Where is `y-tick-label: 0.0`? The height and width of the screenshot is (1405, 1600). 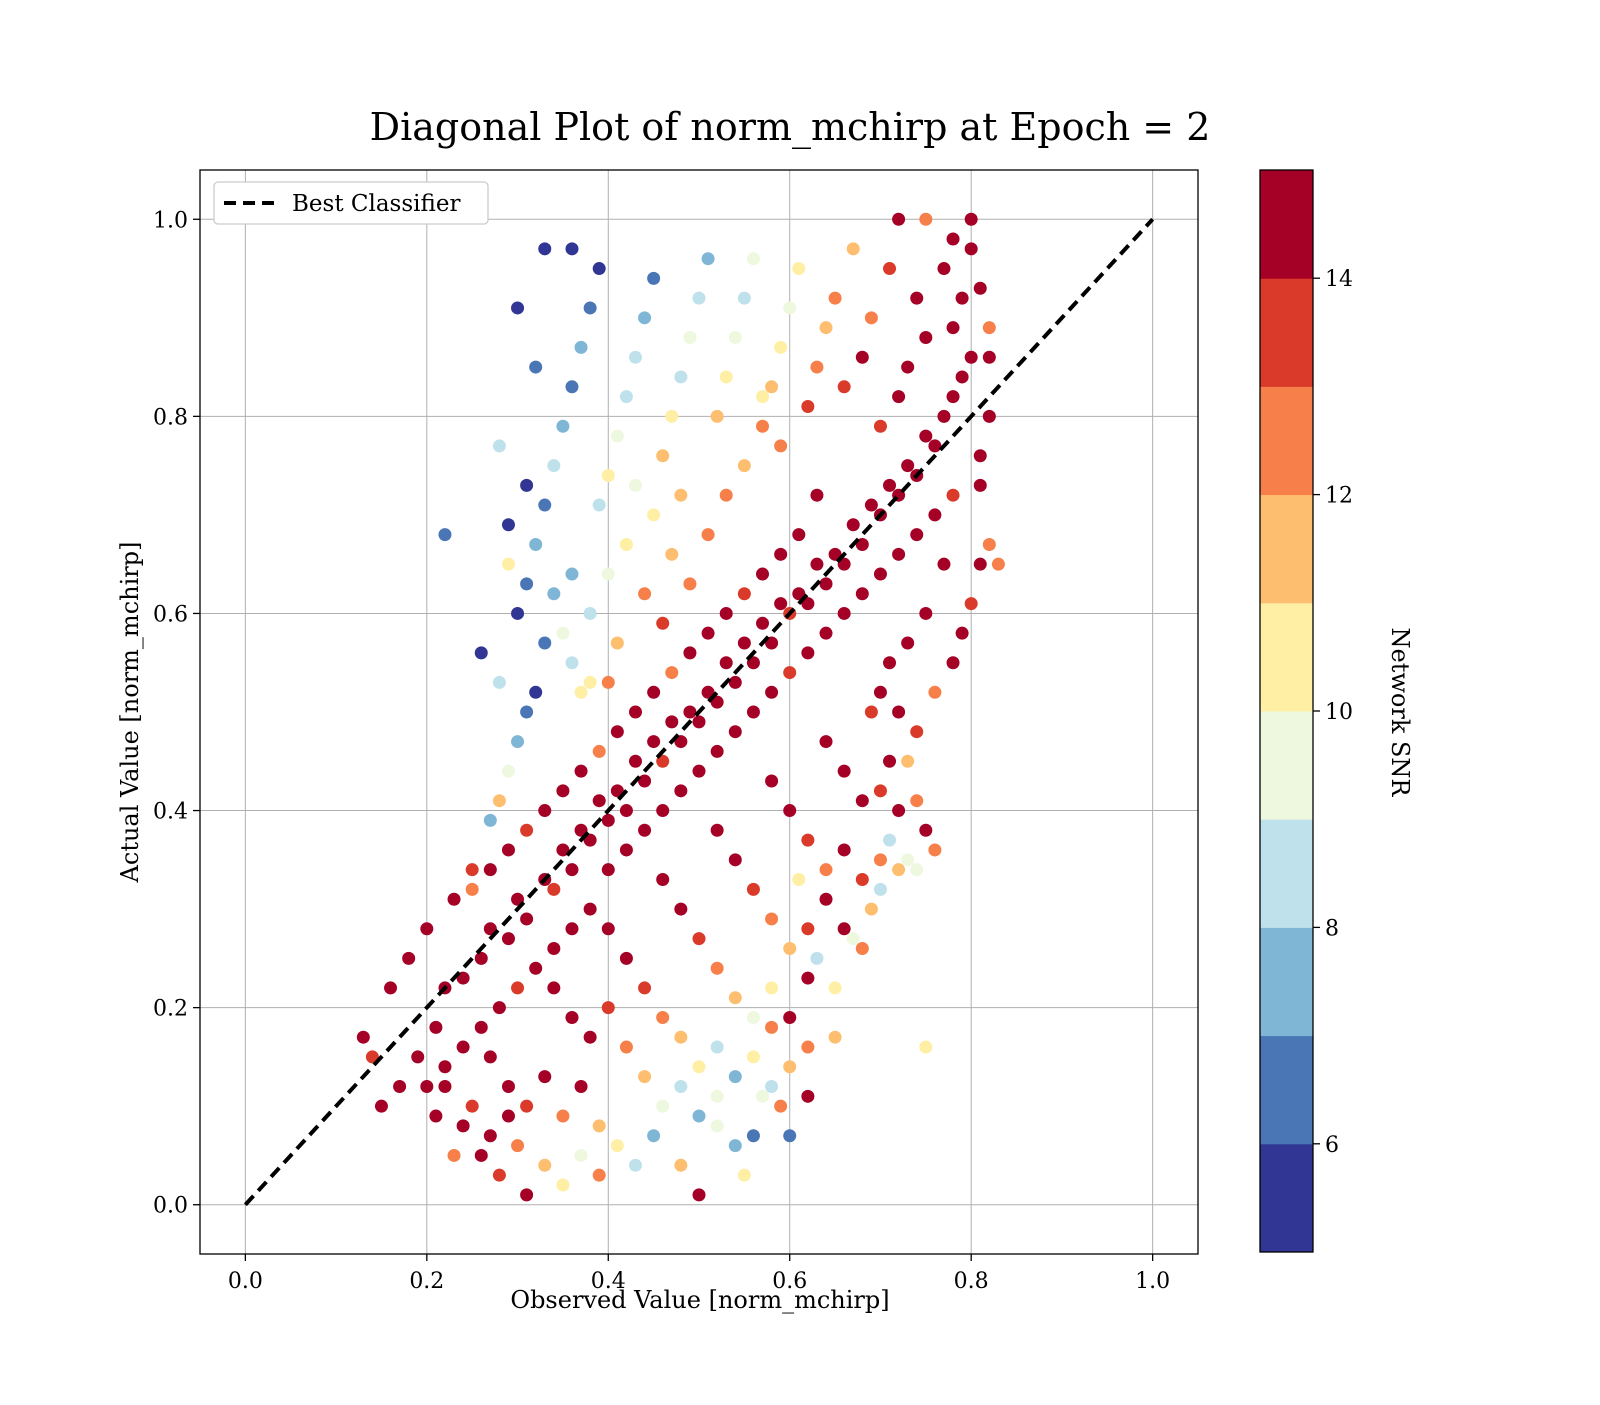
y-tick-label: 0.0 is located at coordinates (170, 1206).